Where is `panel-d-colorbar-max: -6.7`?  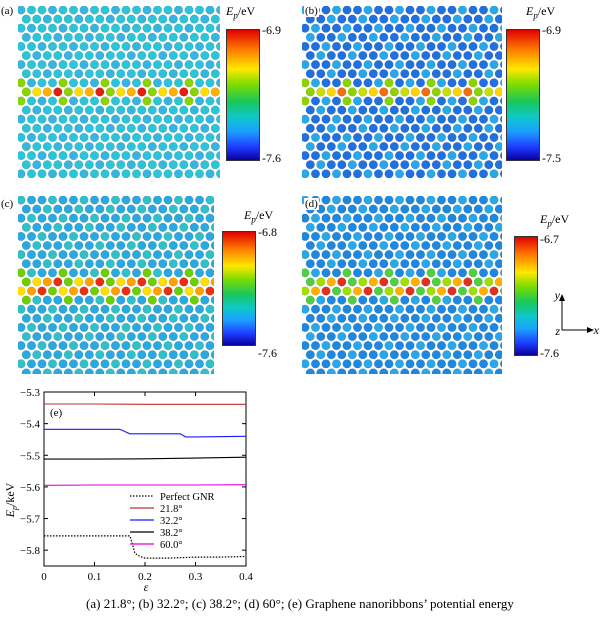
panel-d-colorbar-max: -6.7 is located at coordinates (549, 239).